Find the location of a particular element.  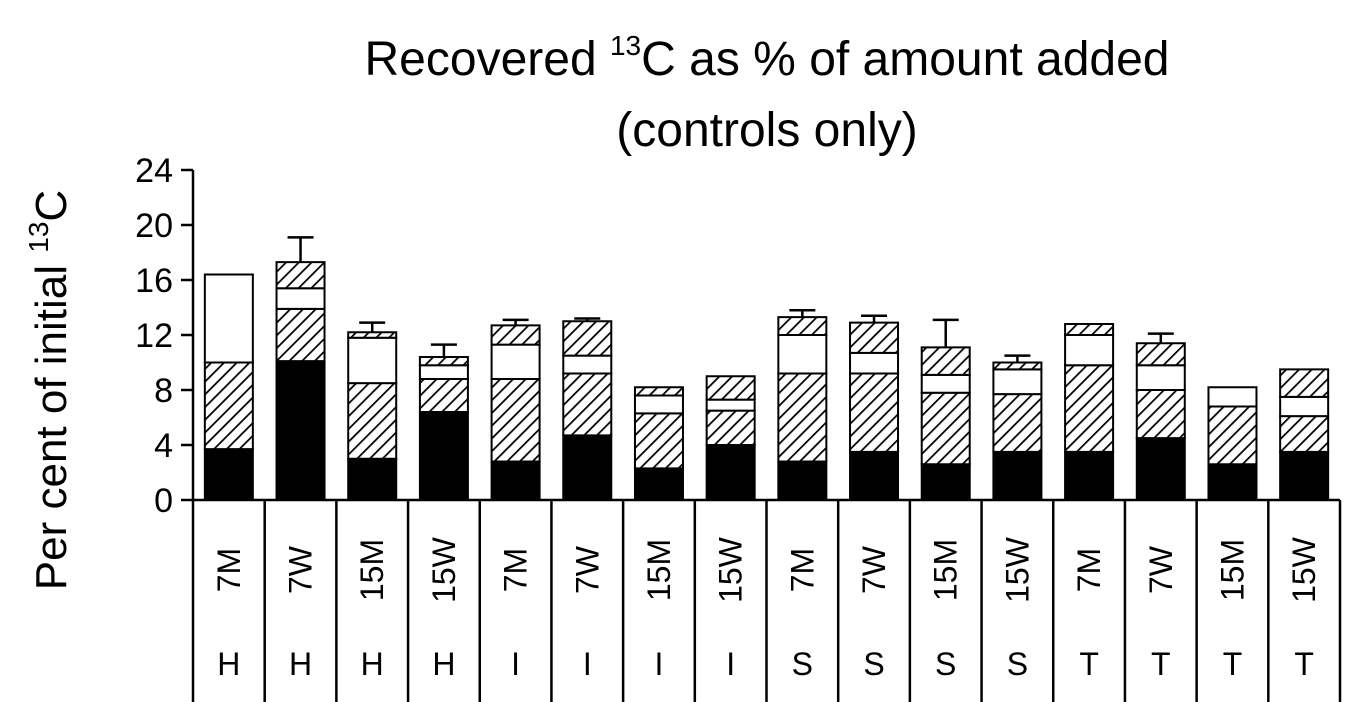

y-tick-label: 4 is located at coordinates (163, 446).